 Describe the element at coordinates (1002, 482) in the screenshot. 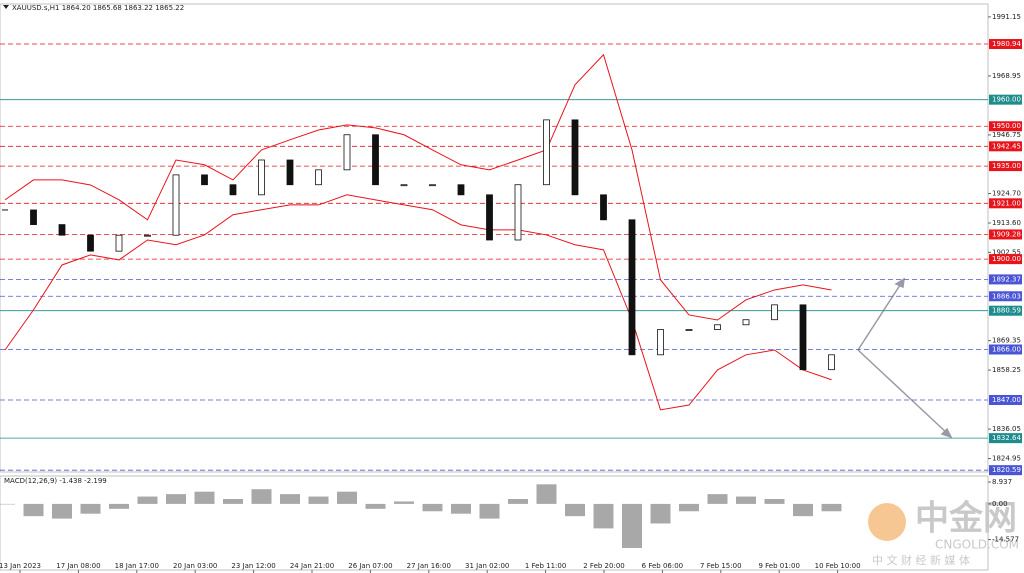

I see `macd-tick-label: 8.937` at that location.